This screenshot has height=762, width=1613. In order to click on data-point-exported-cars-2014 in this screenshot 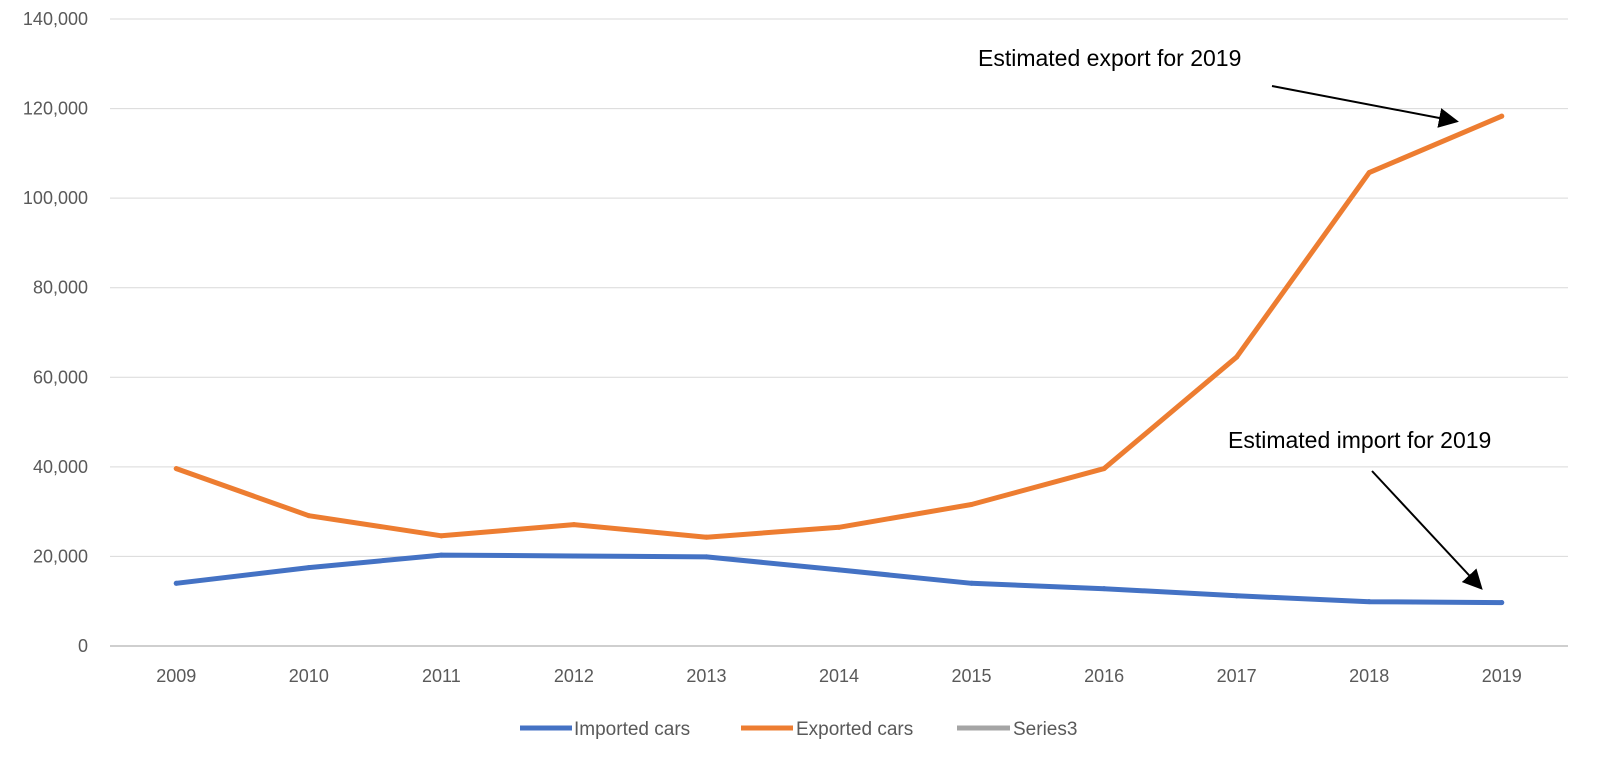, I will do `click(839, 527)`.